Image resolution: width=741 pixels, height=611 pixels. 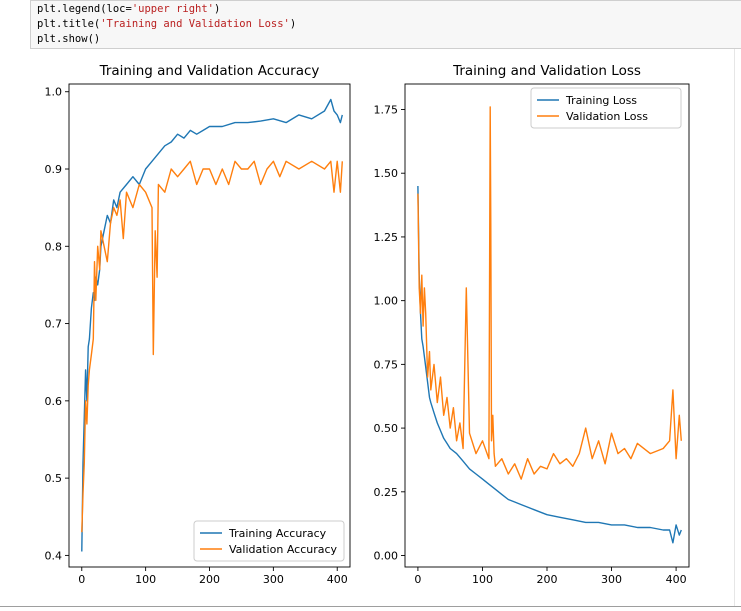 What do you see at coordinates (209, 71) in the screenshot?
I see `chart-1-title: Training and Validation Accuracy` at bounding box center [209, 71].